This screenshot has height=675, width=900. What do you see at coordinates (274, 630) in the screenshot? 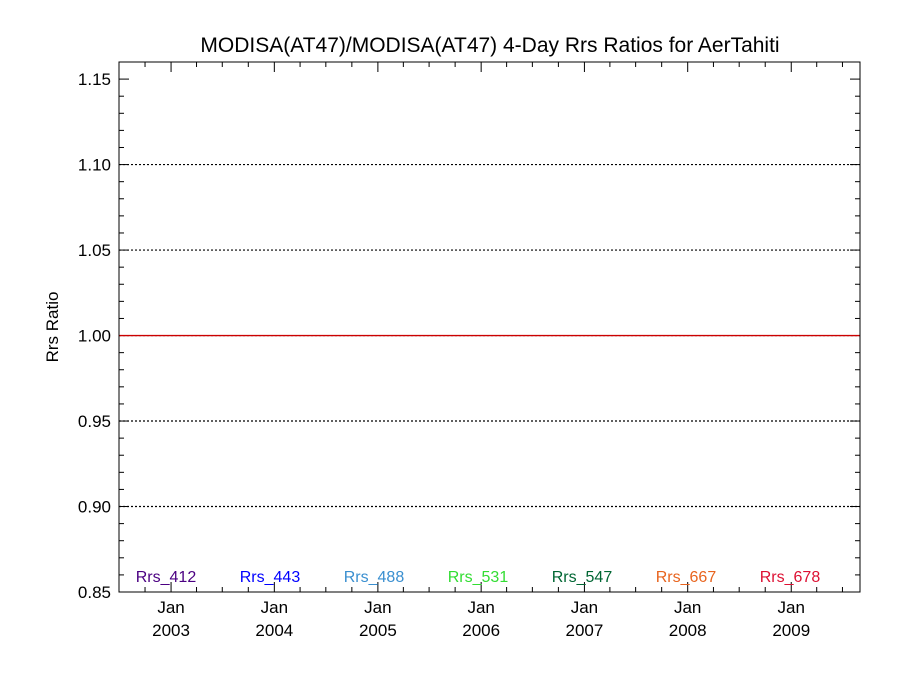
I see `x-tick-label-year: 2004` at bounding box center [274, 630].